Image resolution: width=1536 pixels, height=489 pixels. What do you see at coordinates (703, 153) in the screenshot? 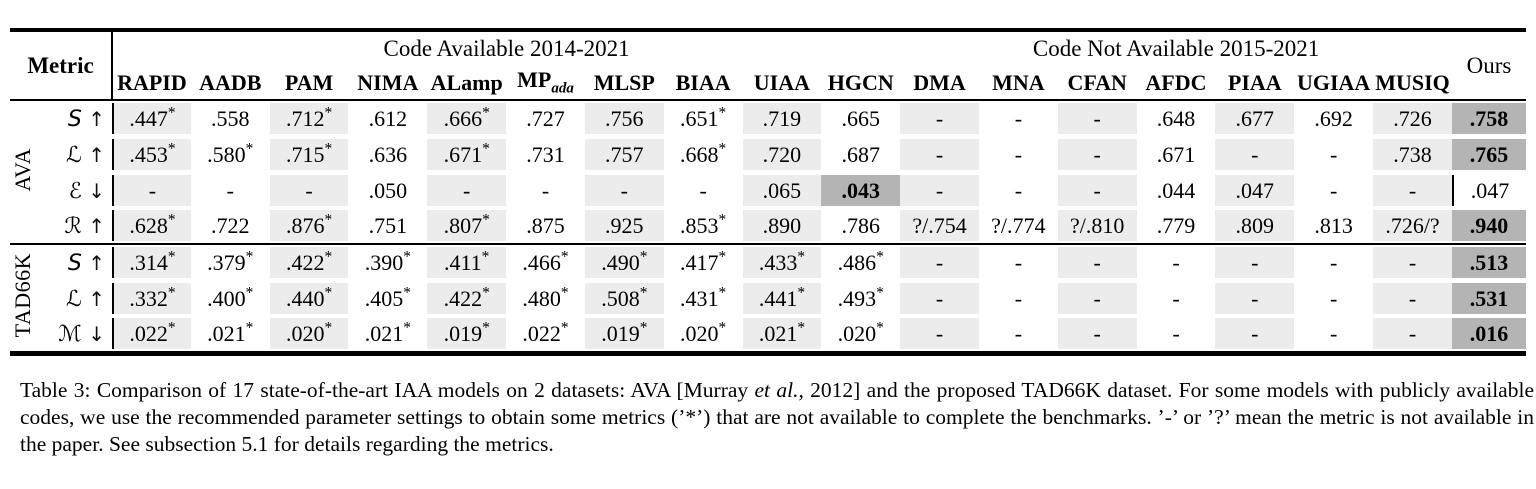
I see `value-cell-biaa: .668*` at bounding box center [703, 153].